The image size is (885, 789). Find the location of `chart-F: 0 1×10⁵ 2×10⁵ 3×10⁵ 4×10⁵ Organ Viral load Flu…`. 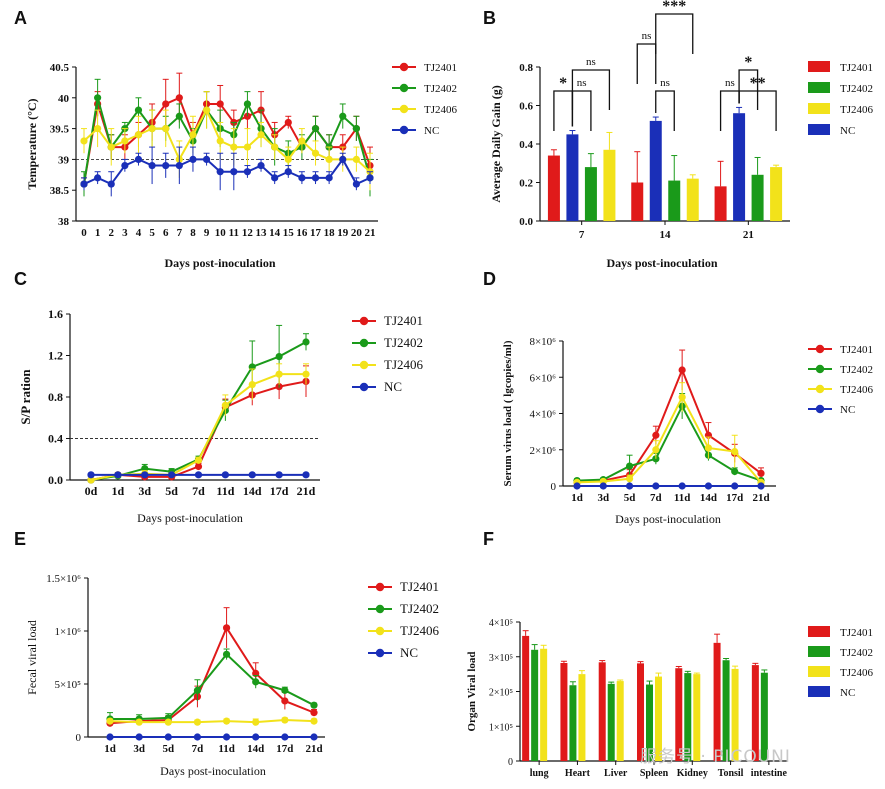

chart-F: 0 1×10⁵ 2×10⁵ 3×10⁵ 4×10⁵ Organ Viral load Flu… is located at coordinates (670, 654).